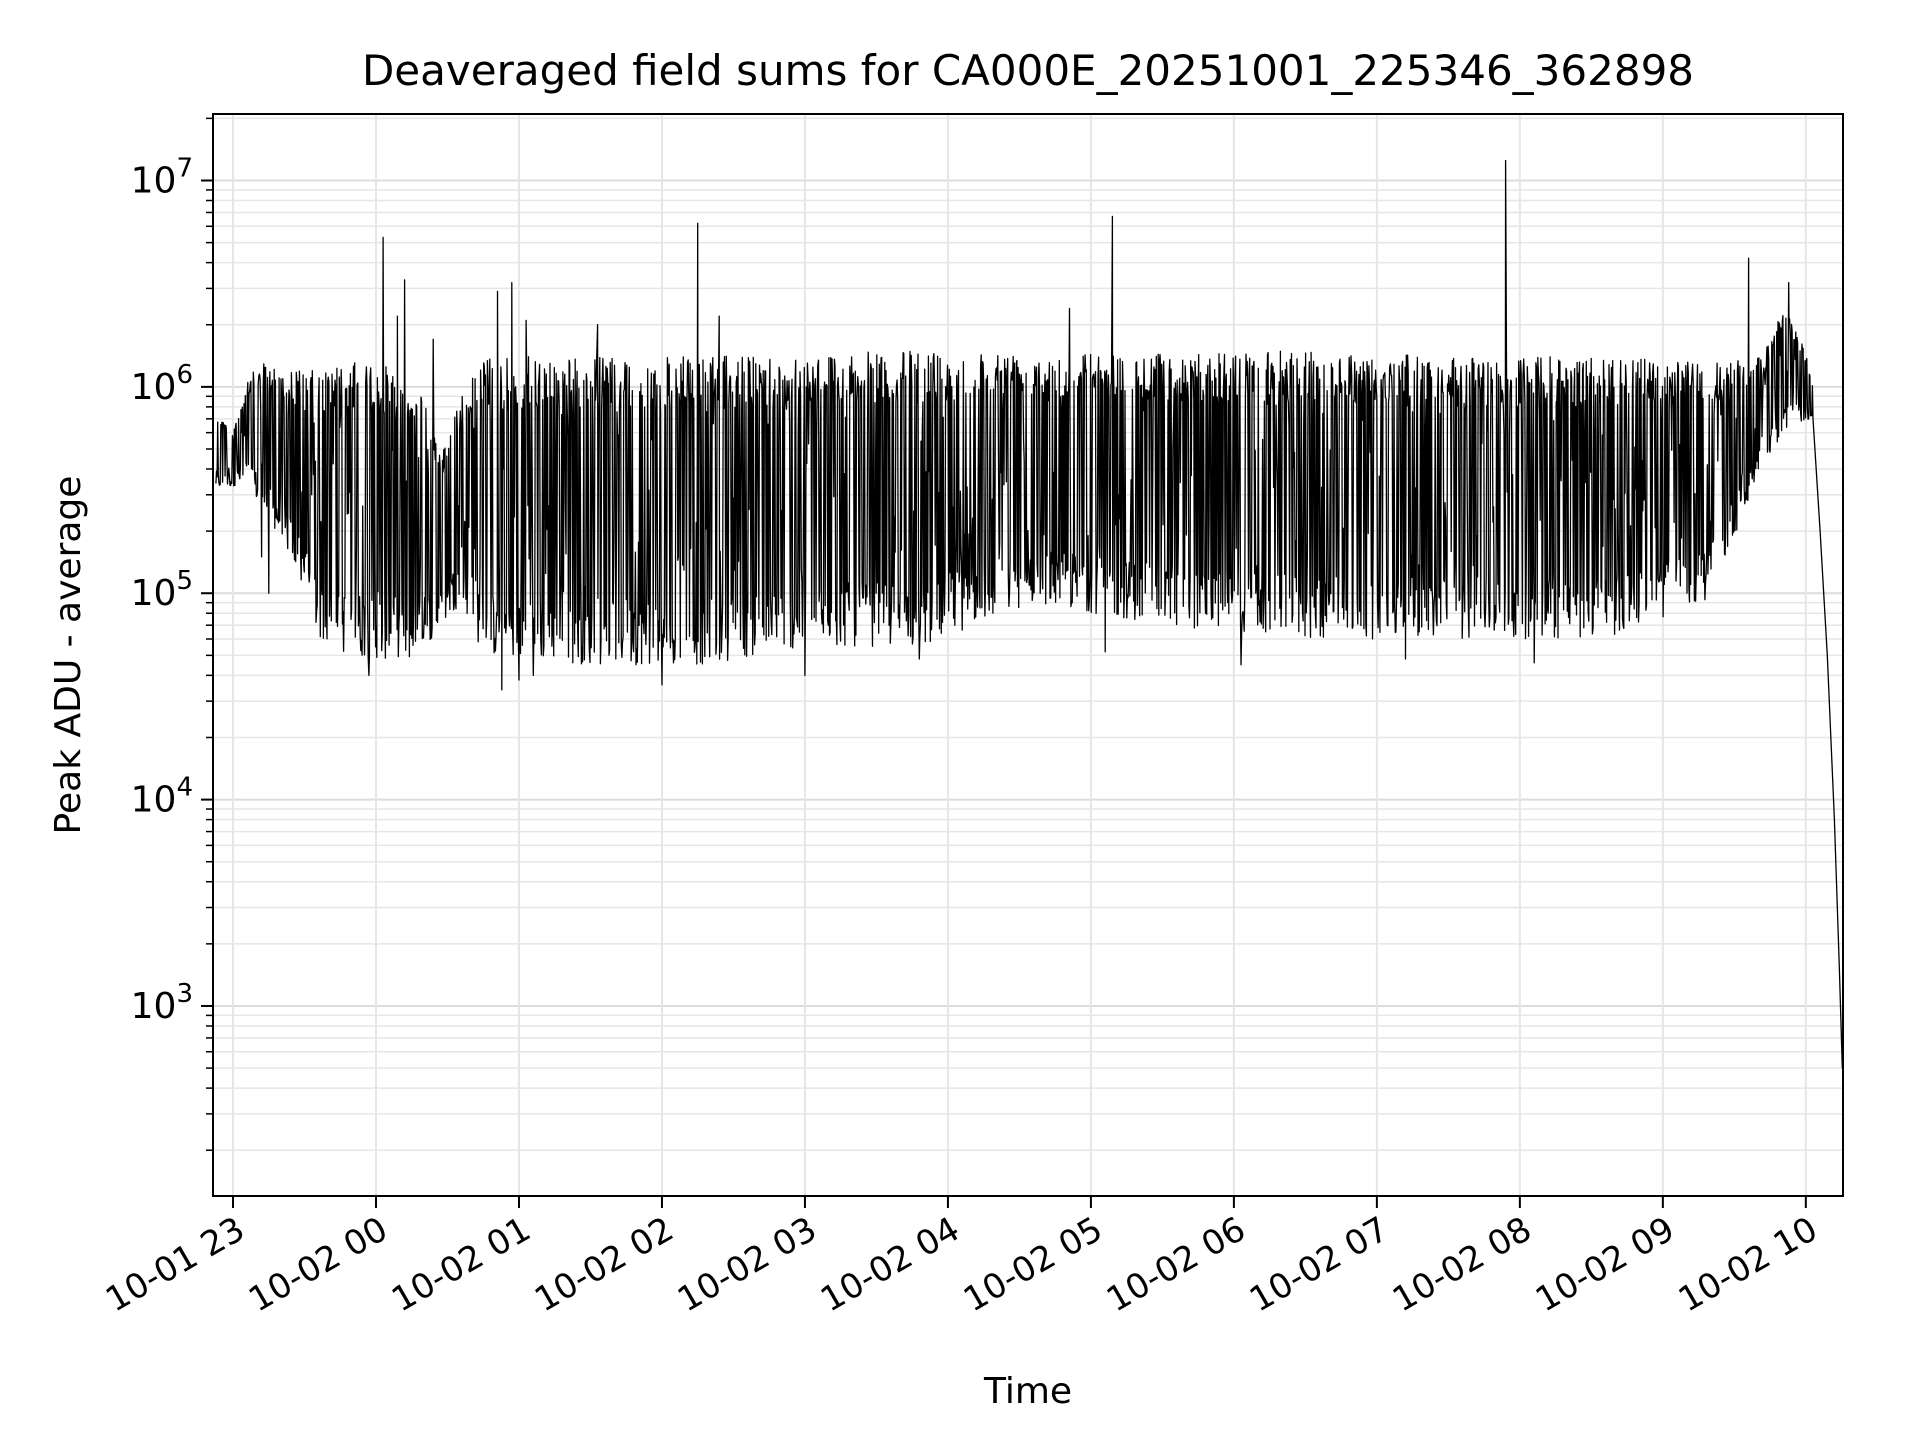  What do you see at coordinates (1605, 1264) in the screenshot?
I see `x-tick-label: 10-02 09` at bounding box center [1605, 1264].